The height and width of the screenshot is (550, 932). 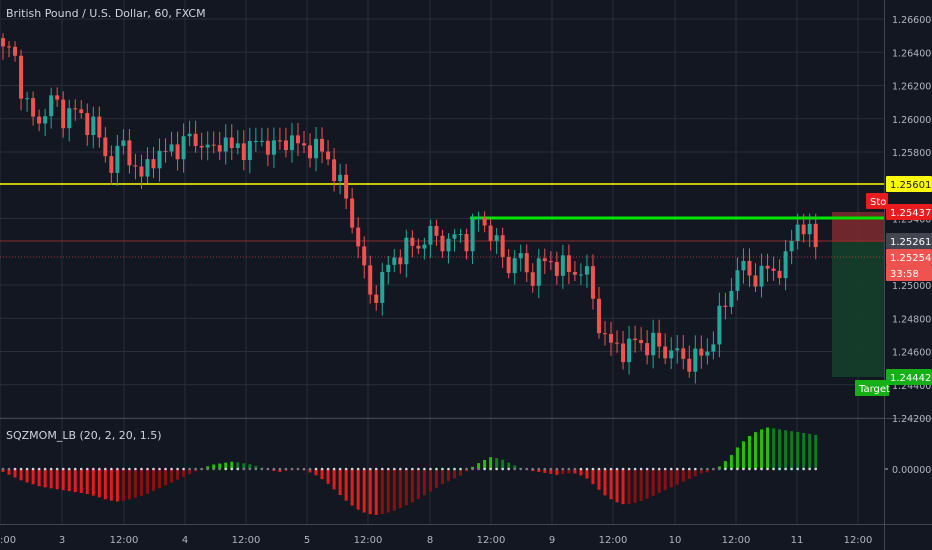 What do you see at coordinates (910, 378) in the screenshot?
I see `target-price-label: 1.24442` at bounding box center [910, 378].